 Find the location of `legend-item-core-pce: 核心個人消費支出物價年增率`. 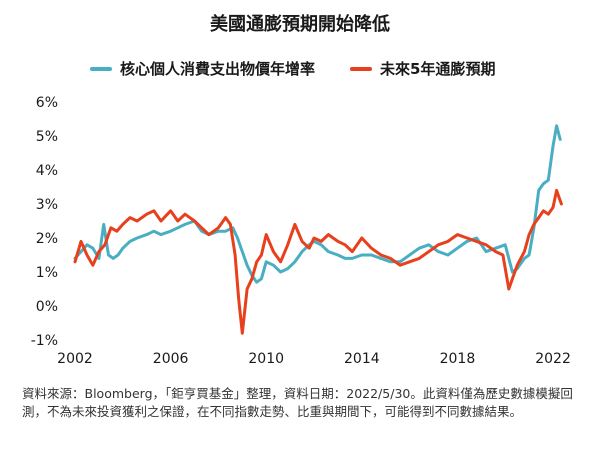

legend-item-core-pce: 核心個人消費支出物價年增率 is located at coordinates (202, 68).